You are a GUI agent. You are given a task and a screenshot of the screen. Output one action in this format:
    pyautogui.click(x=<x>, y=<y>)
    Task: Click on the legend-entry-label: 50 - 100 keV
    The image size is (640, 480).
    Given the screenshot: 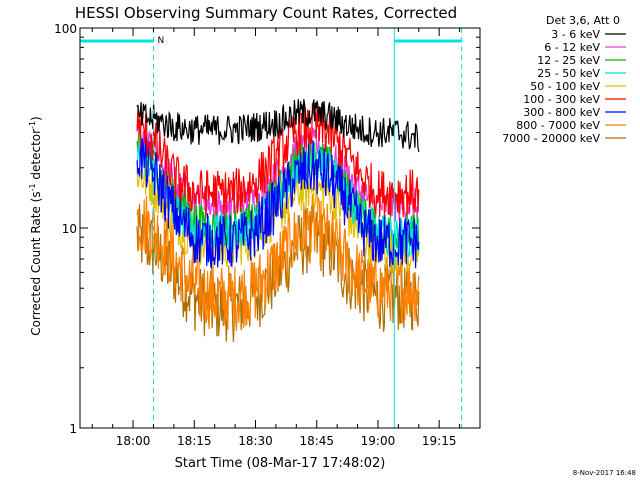 What is the action you would take?
    pyautogui.click(x=565, y=86)
    